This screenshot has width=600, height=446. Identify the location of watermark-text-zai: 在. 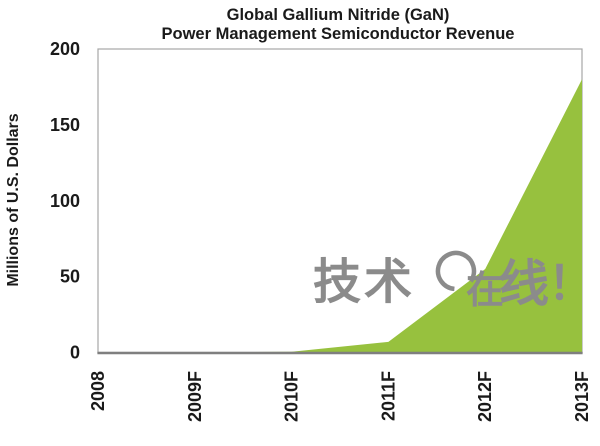
(485, 291).